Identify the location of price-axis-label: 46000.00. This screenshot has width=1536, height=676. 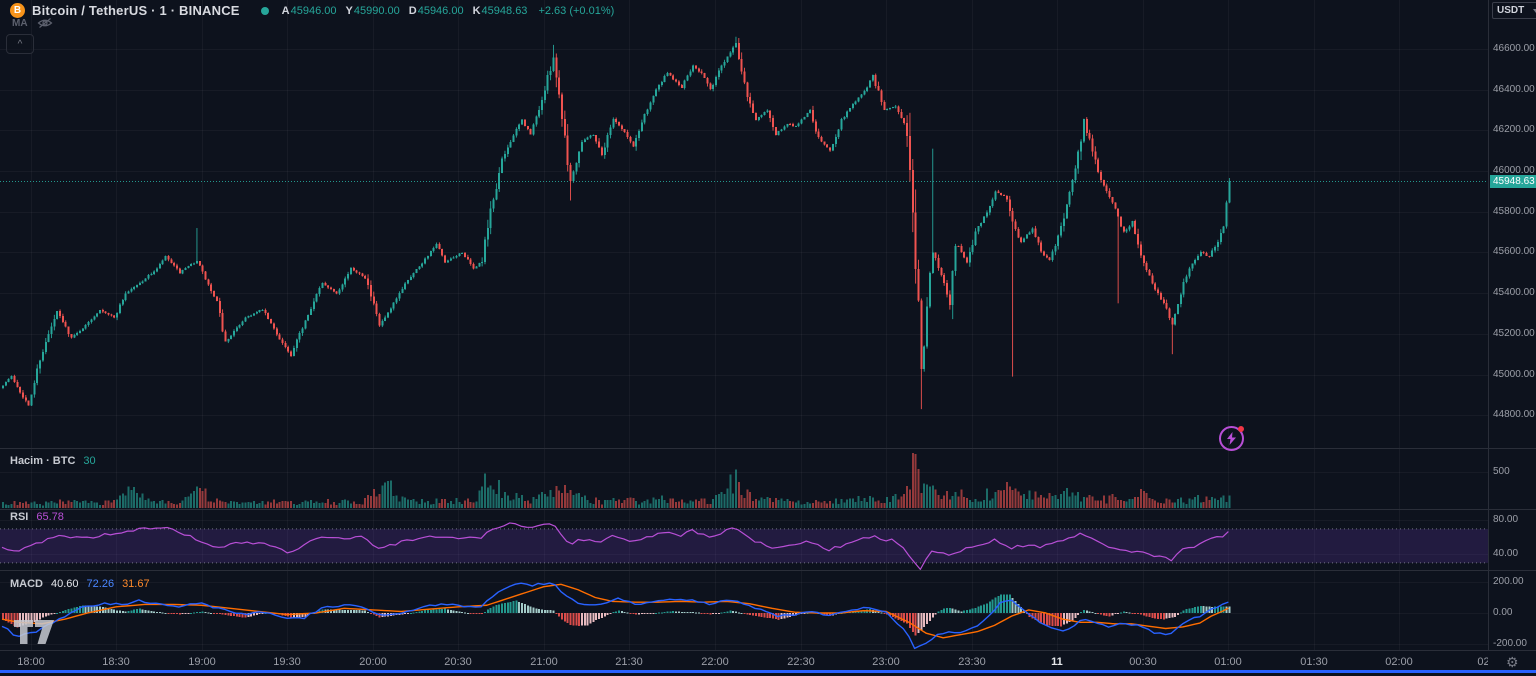
(1514, 171).